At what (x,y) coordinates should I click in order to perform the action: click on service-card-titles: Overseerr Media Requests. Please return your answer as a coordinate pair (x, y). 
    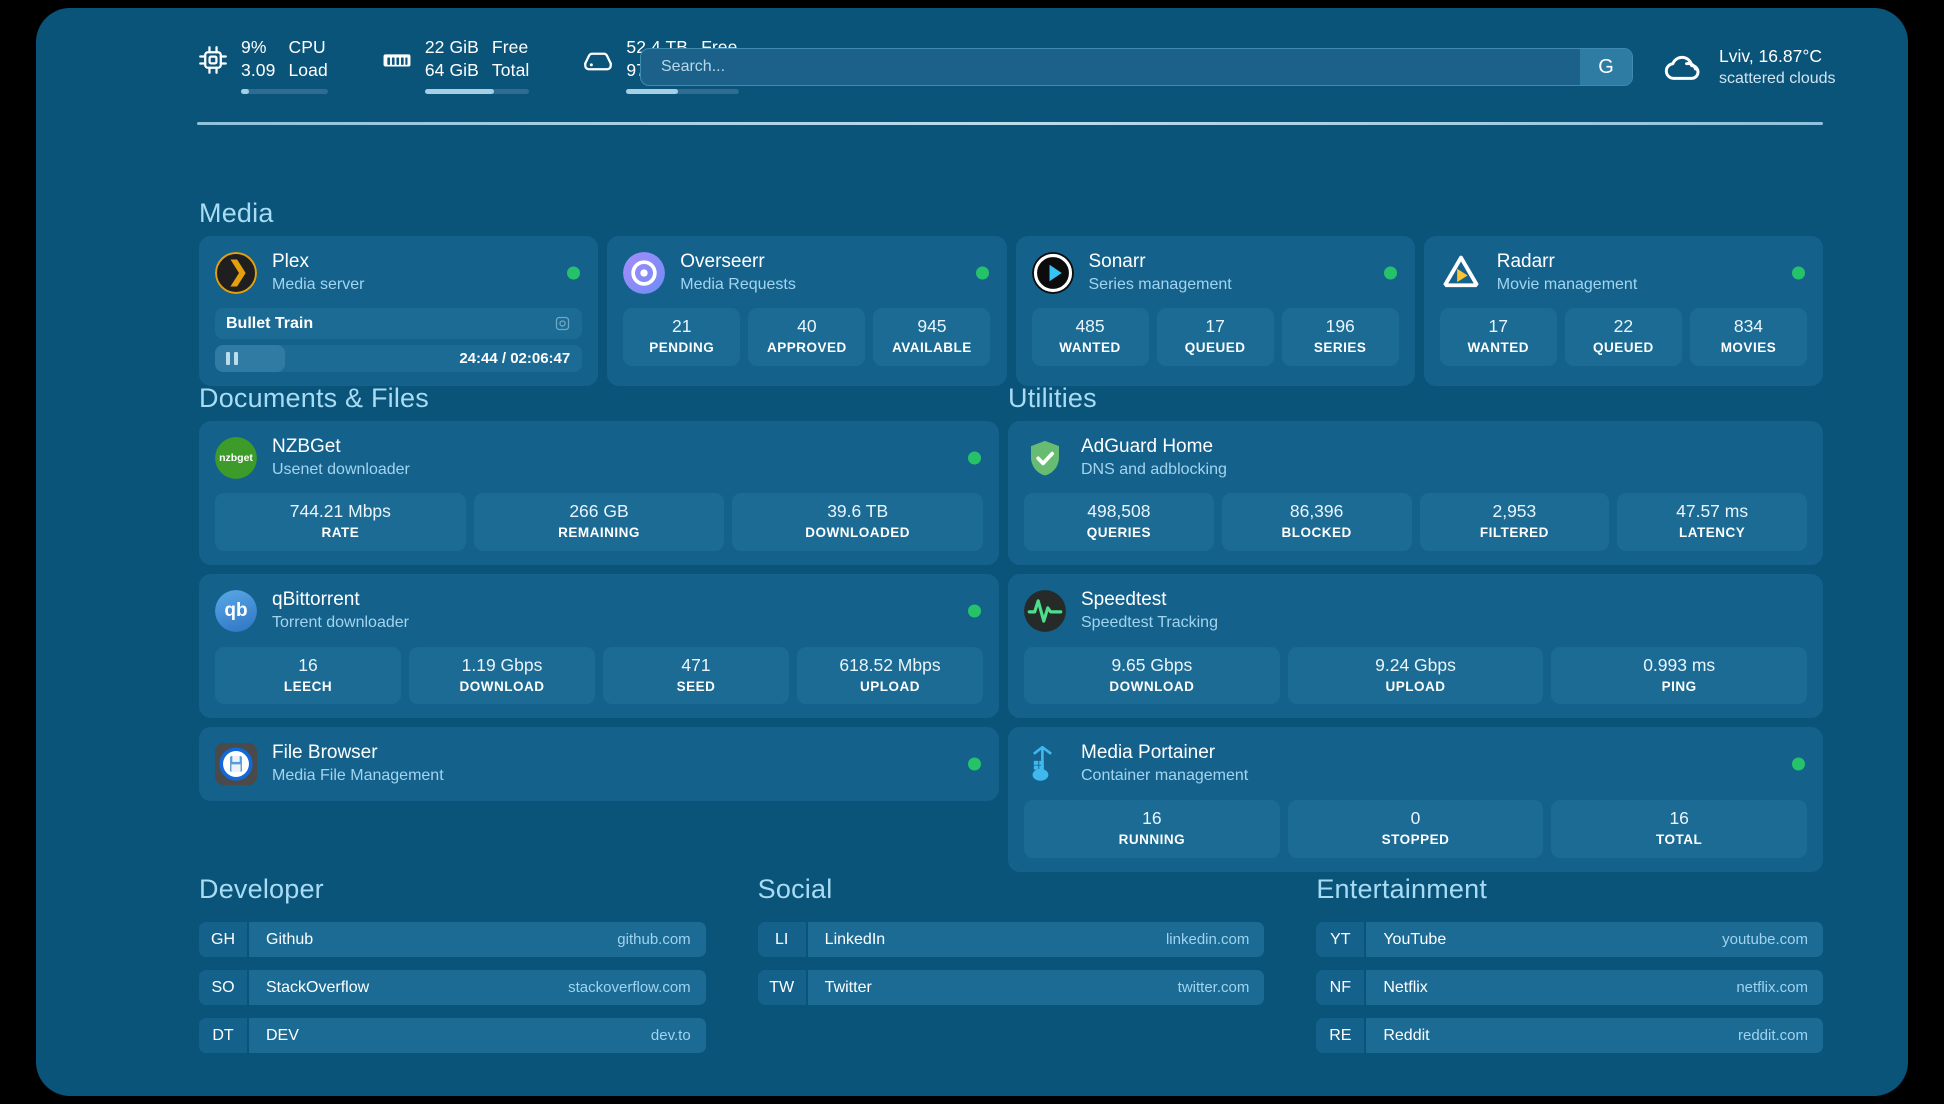
    Looking at the image, I should click on (738, 272).